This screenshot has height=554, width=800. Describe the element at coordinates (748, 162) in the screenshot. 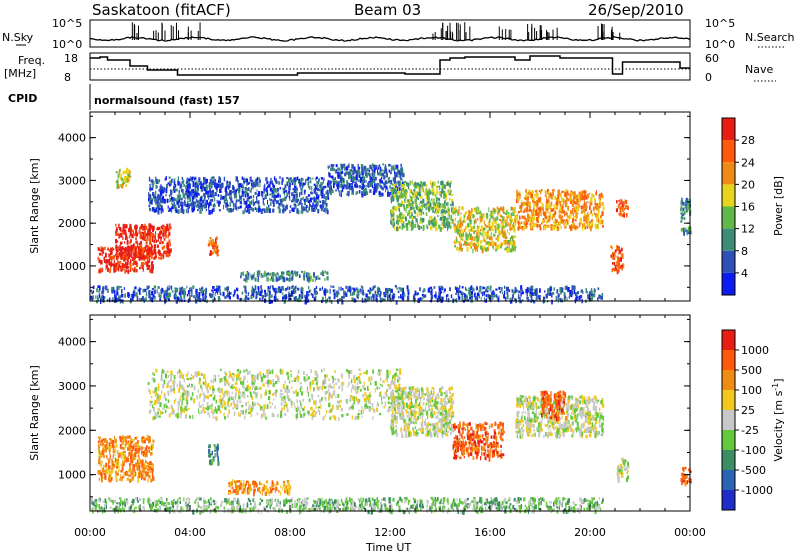

I see `colorbar-tick-label: 24` at that location.